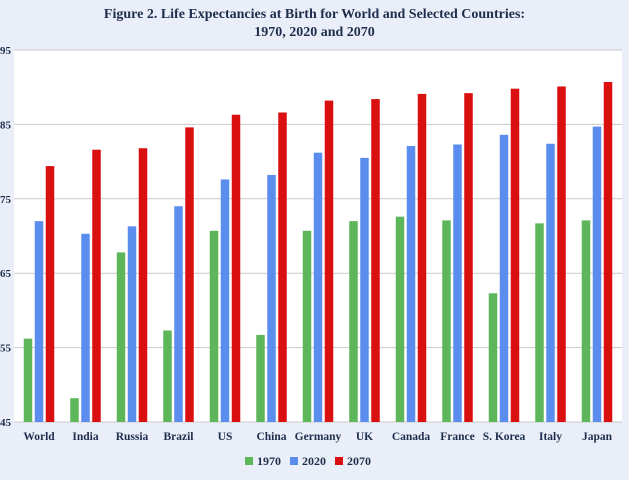  What do you see at coordinates (314, 461) in the screenshot?
I see `legend-label: 2020` at bounding box center [314, 461].